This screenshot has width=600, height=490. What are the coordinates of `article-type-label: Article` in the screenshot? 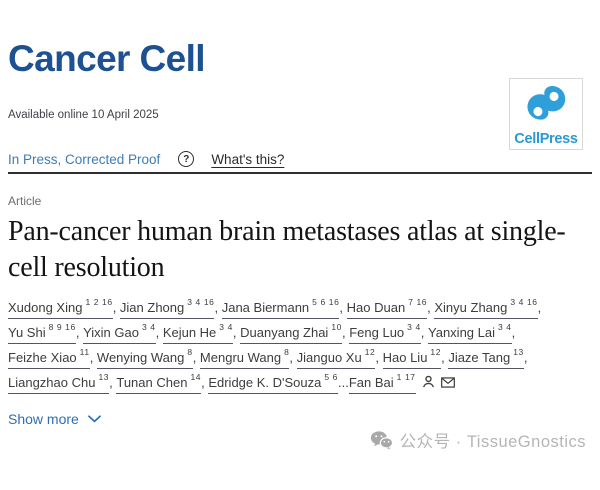 It's located at (25, 201).